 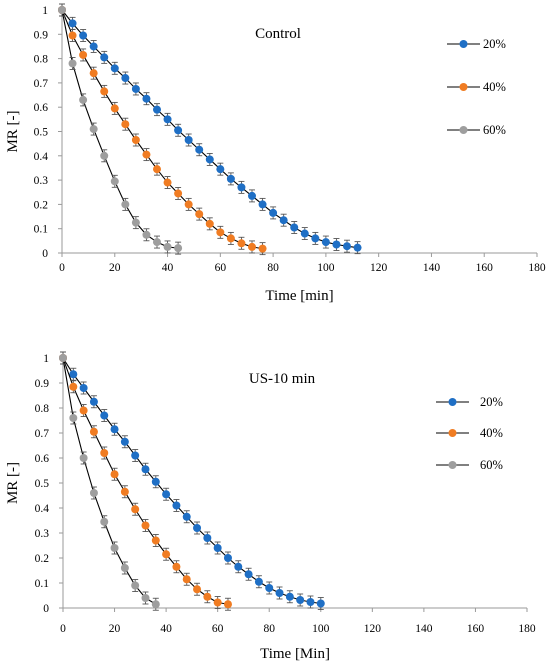 I want to click on y-tick-label: 0.2, so click(x=42, y=559).